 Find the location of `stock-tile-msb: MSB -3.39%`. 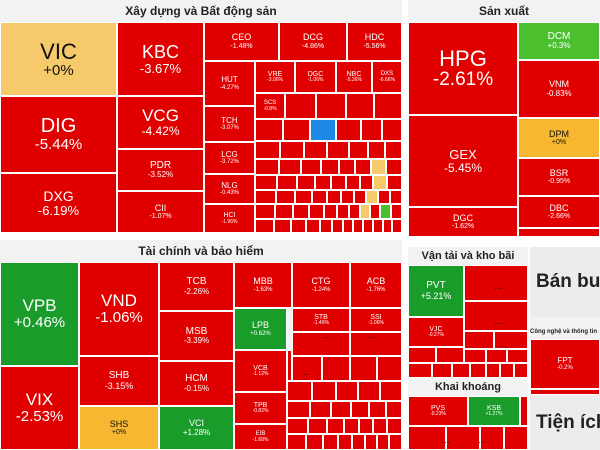

stock-tile-msb: MSB -3.39% is located at coordinates (196, 336).